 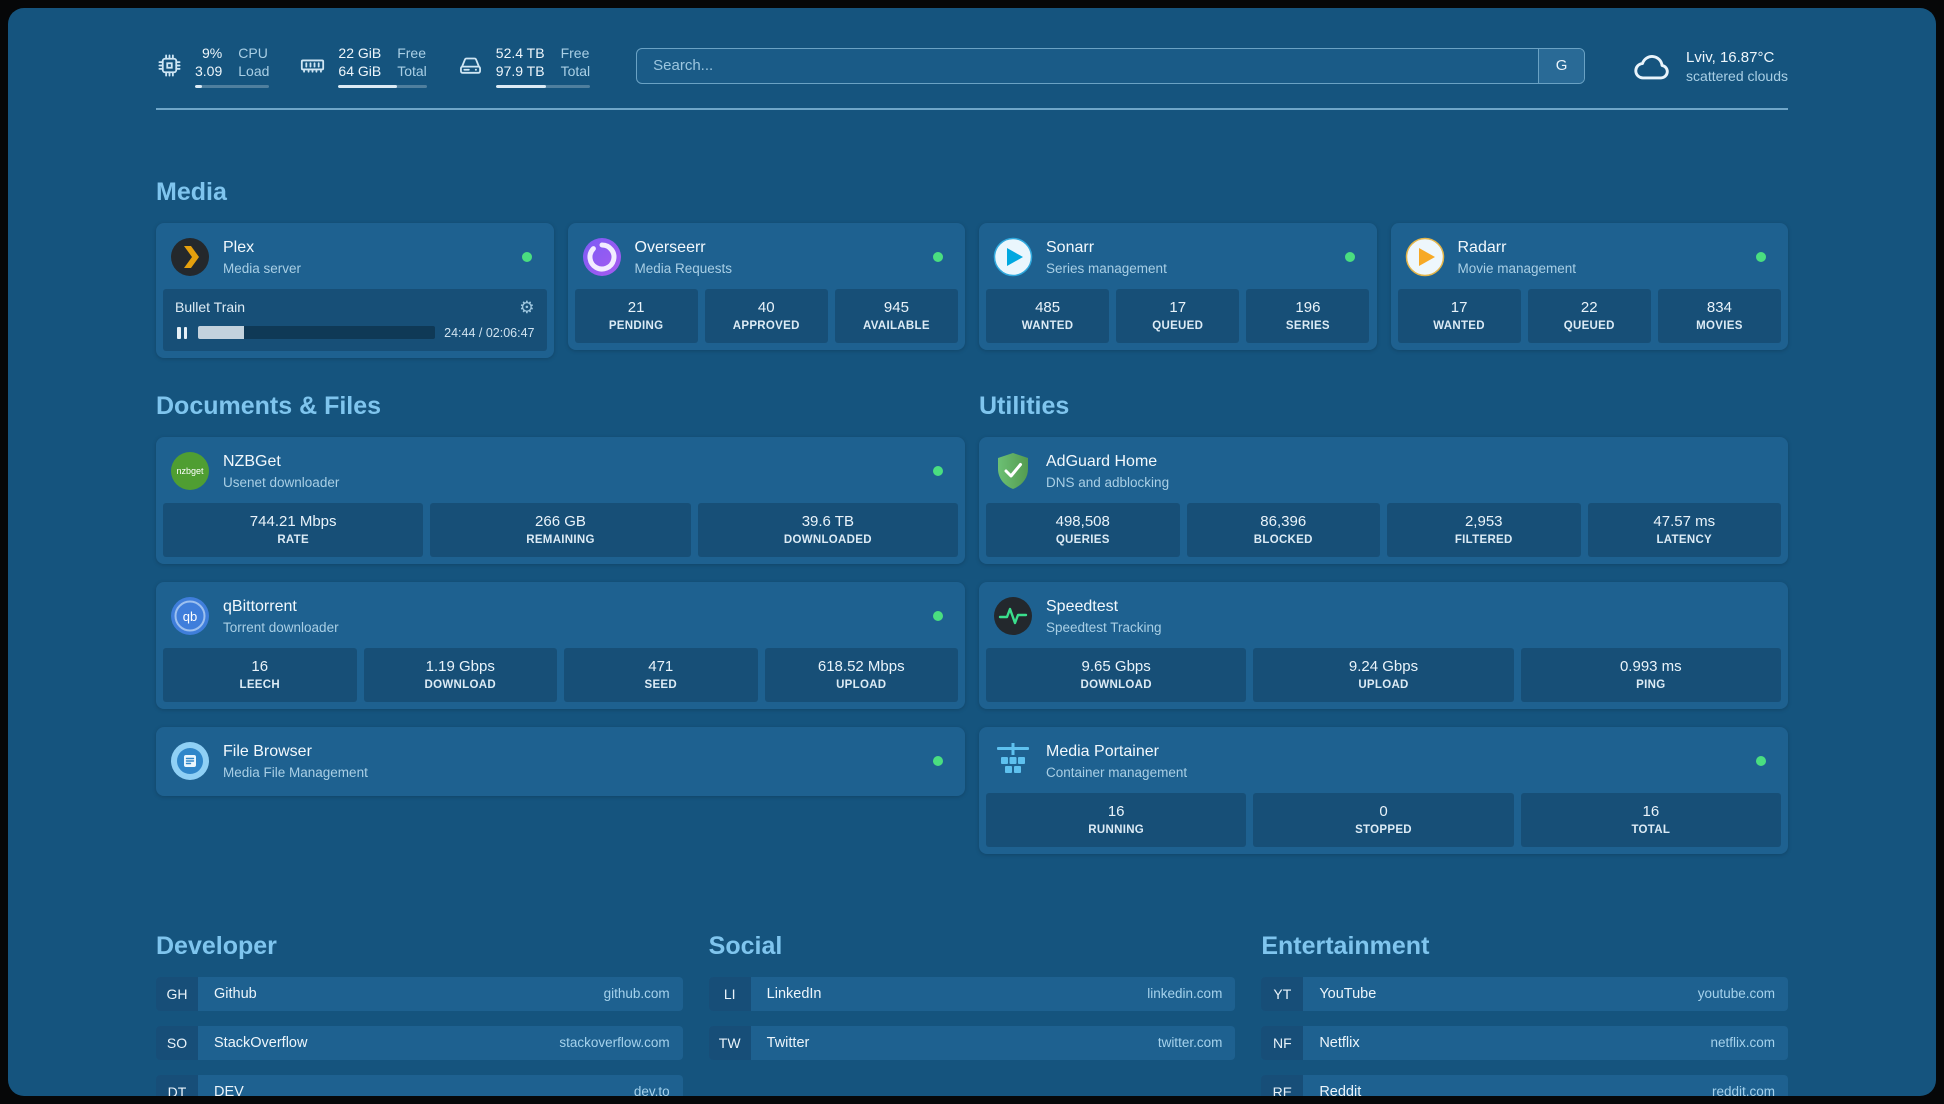 What do you see at coordinates (1589, 315) in the screenshot?
I see `stat-queued: 22 QUEUED` at bounding box center [1589, 315].